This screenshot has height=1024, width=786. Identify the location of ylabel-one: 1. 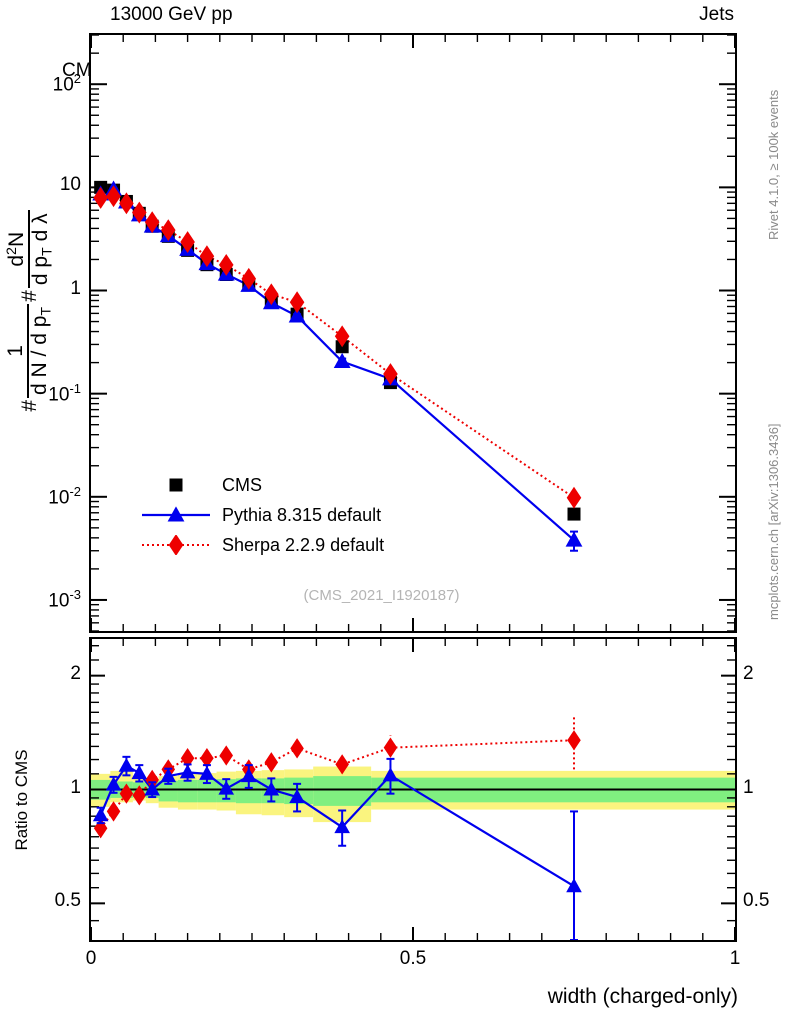
(16, 351).